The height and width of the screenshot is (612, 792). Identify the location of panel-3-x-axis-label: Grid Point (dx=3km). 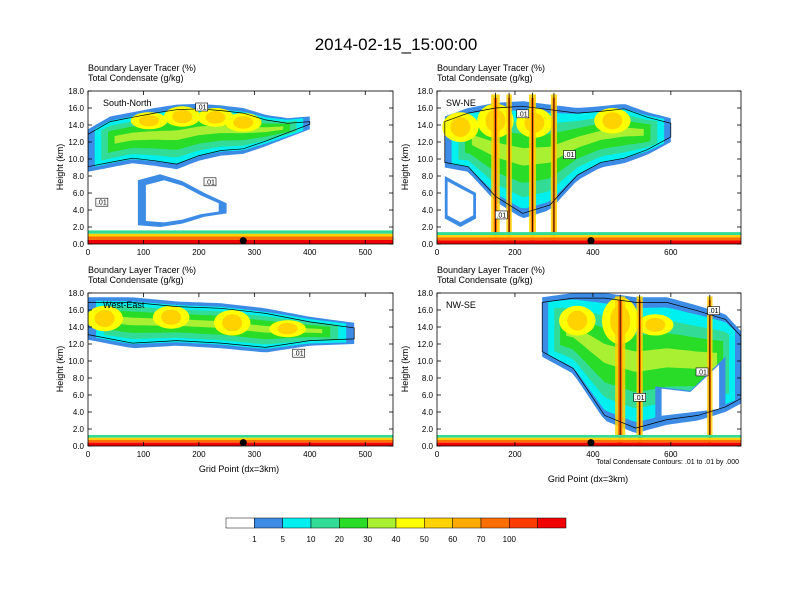
(239, 469).